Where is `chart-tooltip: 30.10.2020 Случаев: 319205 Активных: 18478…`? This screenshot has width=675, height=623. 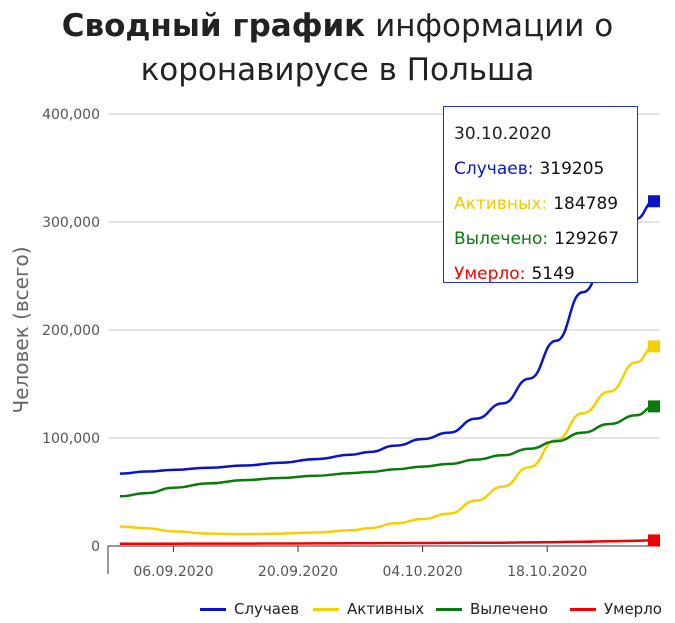 chart-tooltip: 30.10.2020 Случаев: 319205 Активных: 18478… is located at coordinates (540, 195).